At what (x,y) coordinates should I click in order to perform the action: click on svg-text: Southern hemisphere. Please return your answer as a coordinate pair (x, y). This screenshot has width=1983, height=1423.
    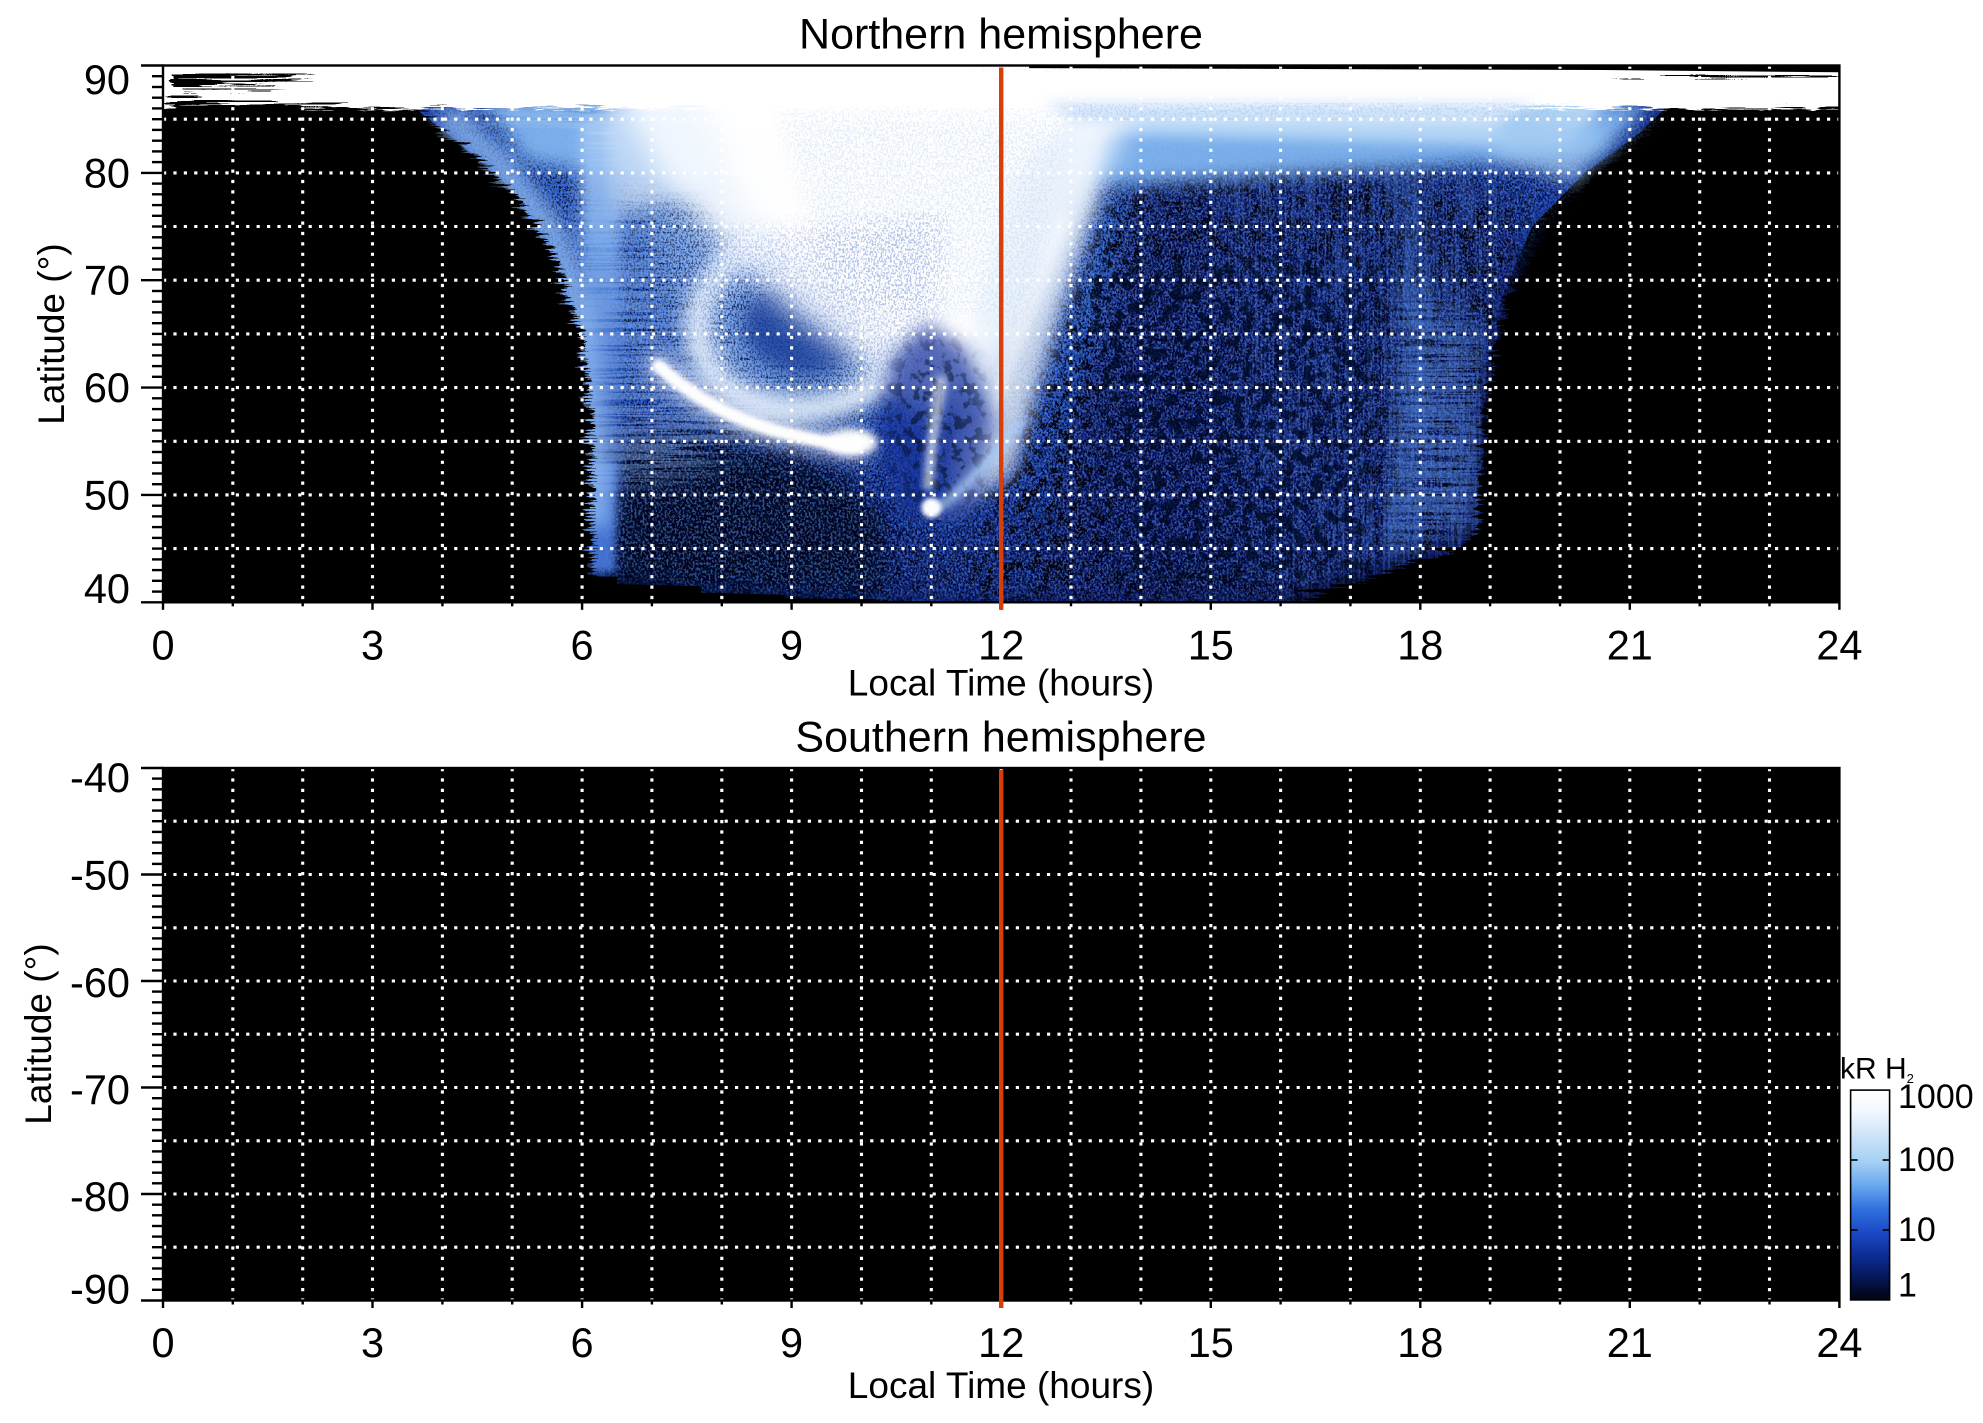
    Looking at the image, I should click on (1000, 738).